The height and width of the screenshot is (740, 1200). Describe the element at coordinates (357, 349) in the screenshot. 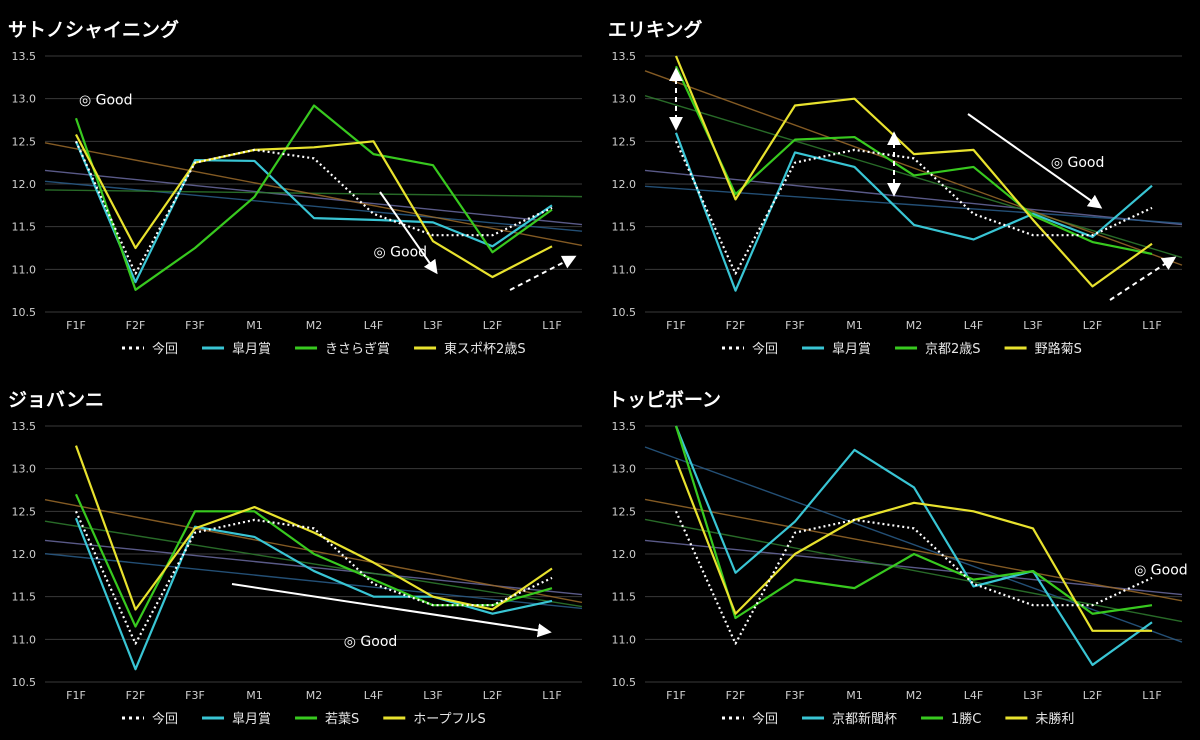

I see `legend-label-series-3: きさらぎ賞` at that location.